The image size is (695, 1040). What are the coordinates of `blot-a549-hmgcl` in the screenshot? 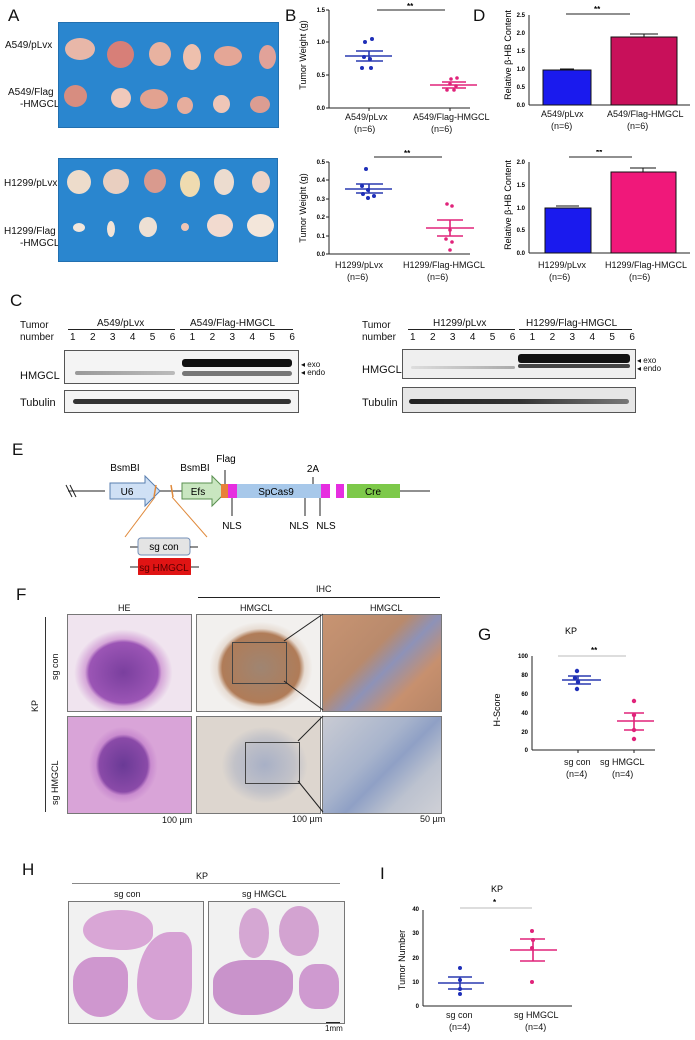 It's located at (181, 367).